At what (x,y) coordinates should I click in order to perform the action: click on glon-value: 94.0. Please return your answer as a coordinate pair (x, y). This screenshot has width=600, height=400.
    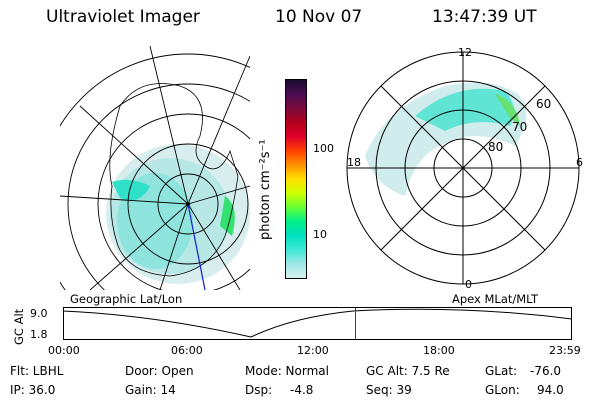
    Looking at the image, I should click on (550, 390).